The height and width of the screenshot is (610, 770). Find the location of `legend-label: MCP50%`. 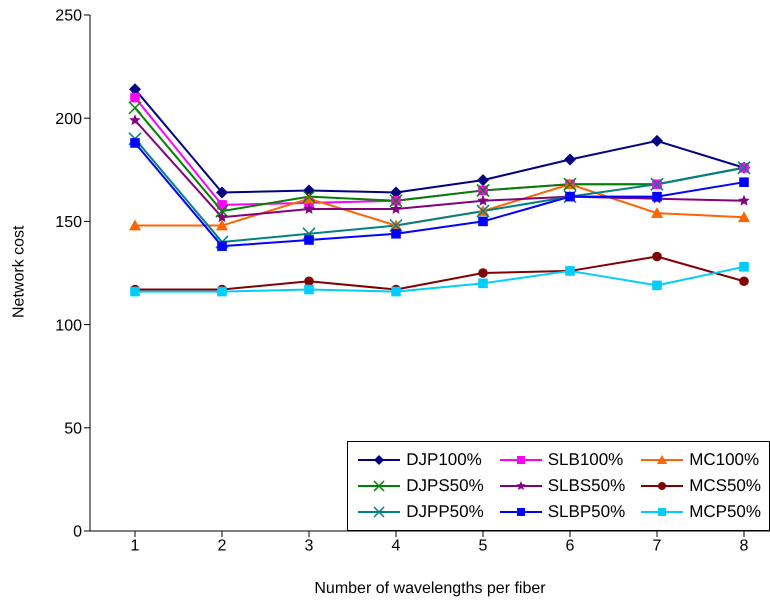

legend-label: MCP50% is located at coordinates (725, 512).